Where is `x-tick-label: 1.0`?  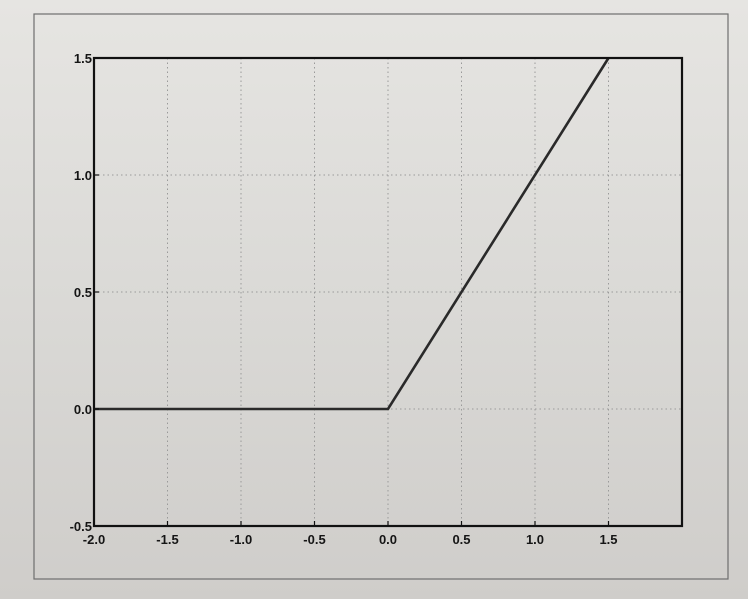 x-tick-label: 1.0 is located at coordinates (535, 539).